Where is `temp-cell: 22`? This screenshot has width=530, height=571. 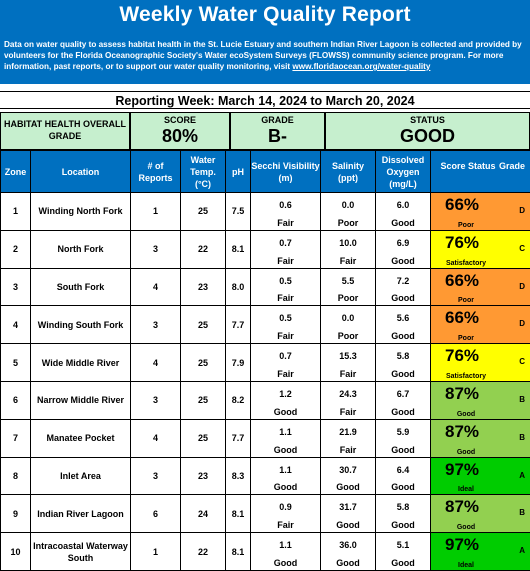 temp-cell: 22 is located at coordinates (203, 552).